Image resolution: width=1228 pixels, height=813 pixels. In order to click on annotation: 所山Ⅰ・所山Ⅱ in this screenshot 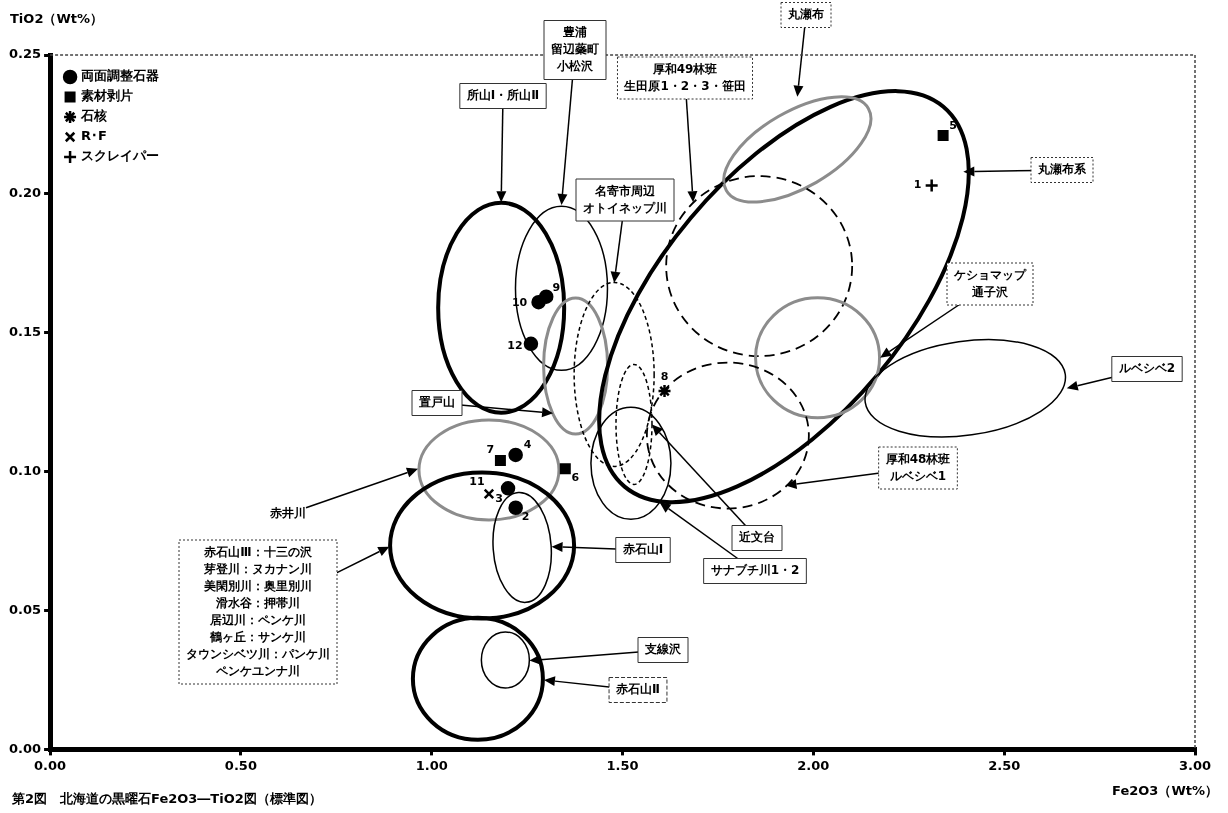, I will do `click(502, 95)`.